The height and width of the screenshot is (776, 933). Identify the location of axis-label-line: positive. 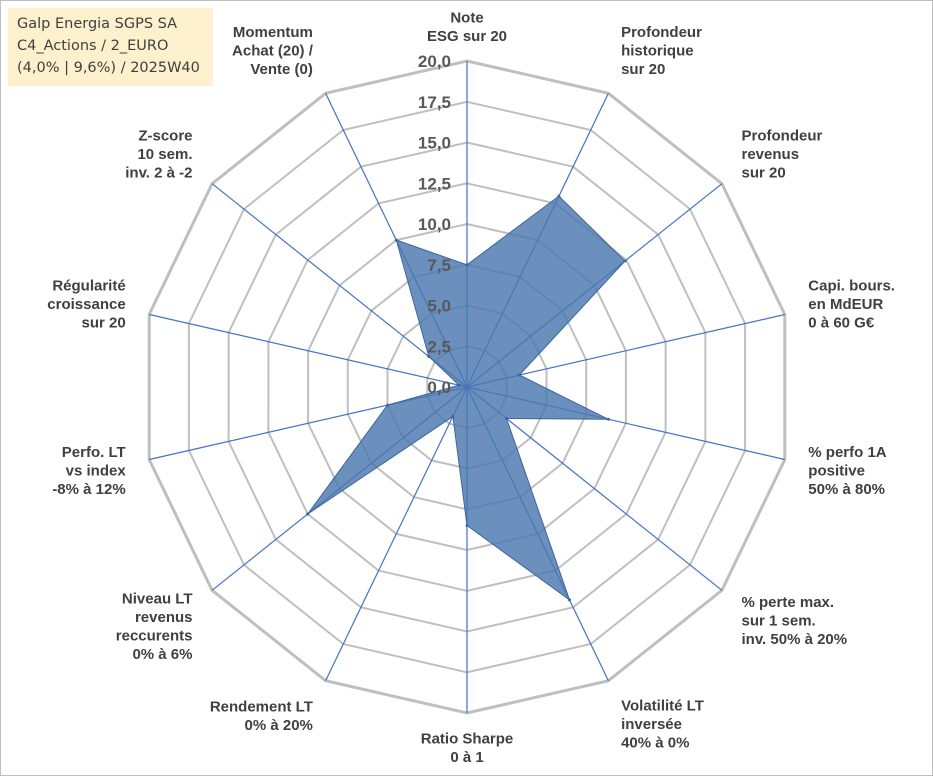
(836, 470).